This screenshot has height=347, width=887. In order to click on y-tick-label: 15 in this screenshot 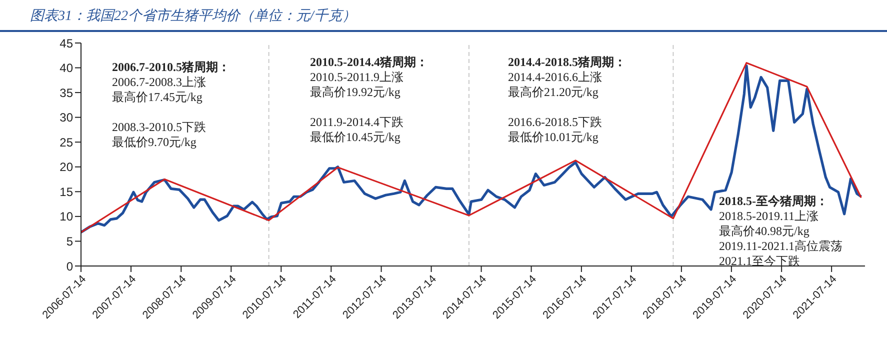, I will do `click(67, 191)`.